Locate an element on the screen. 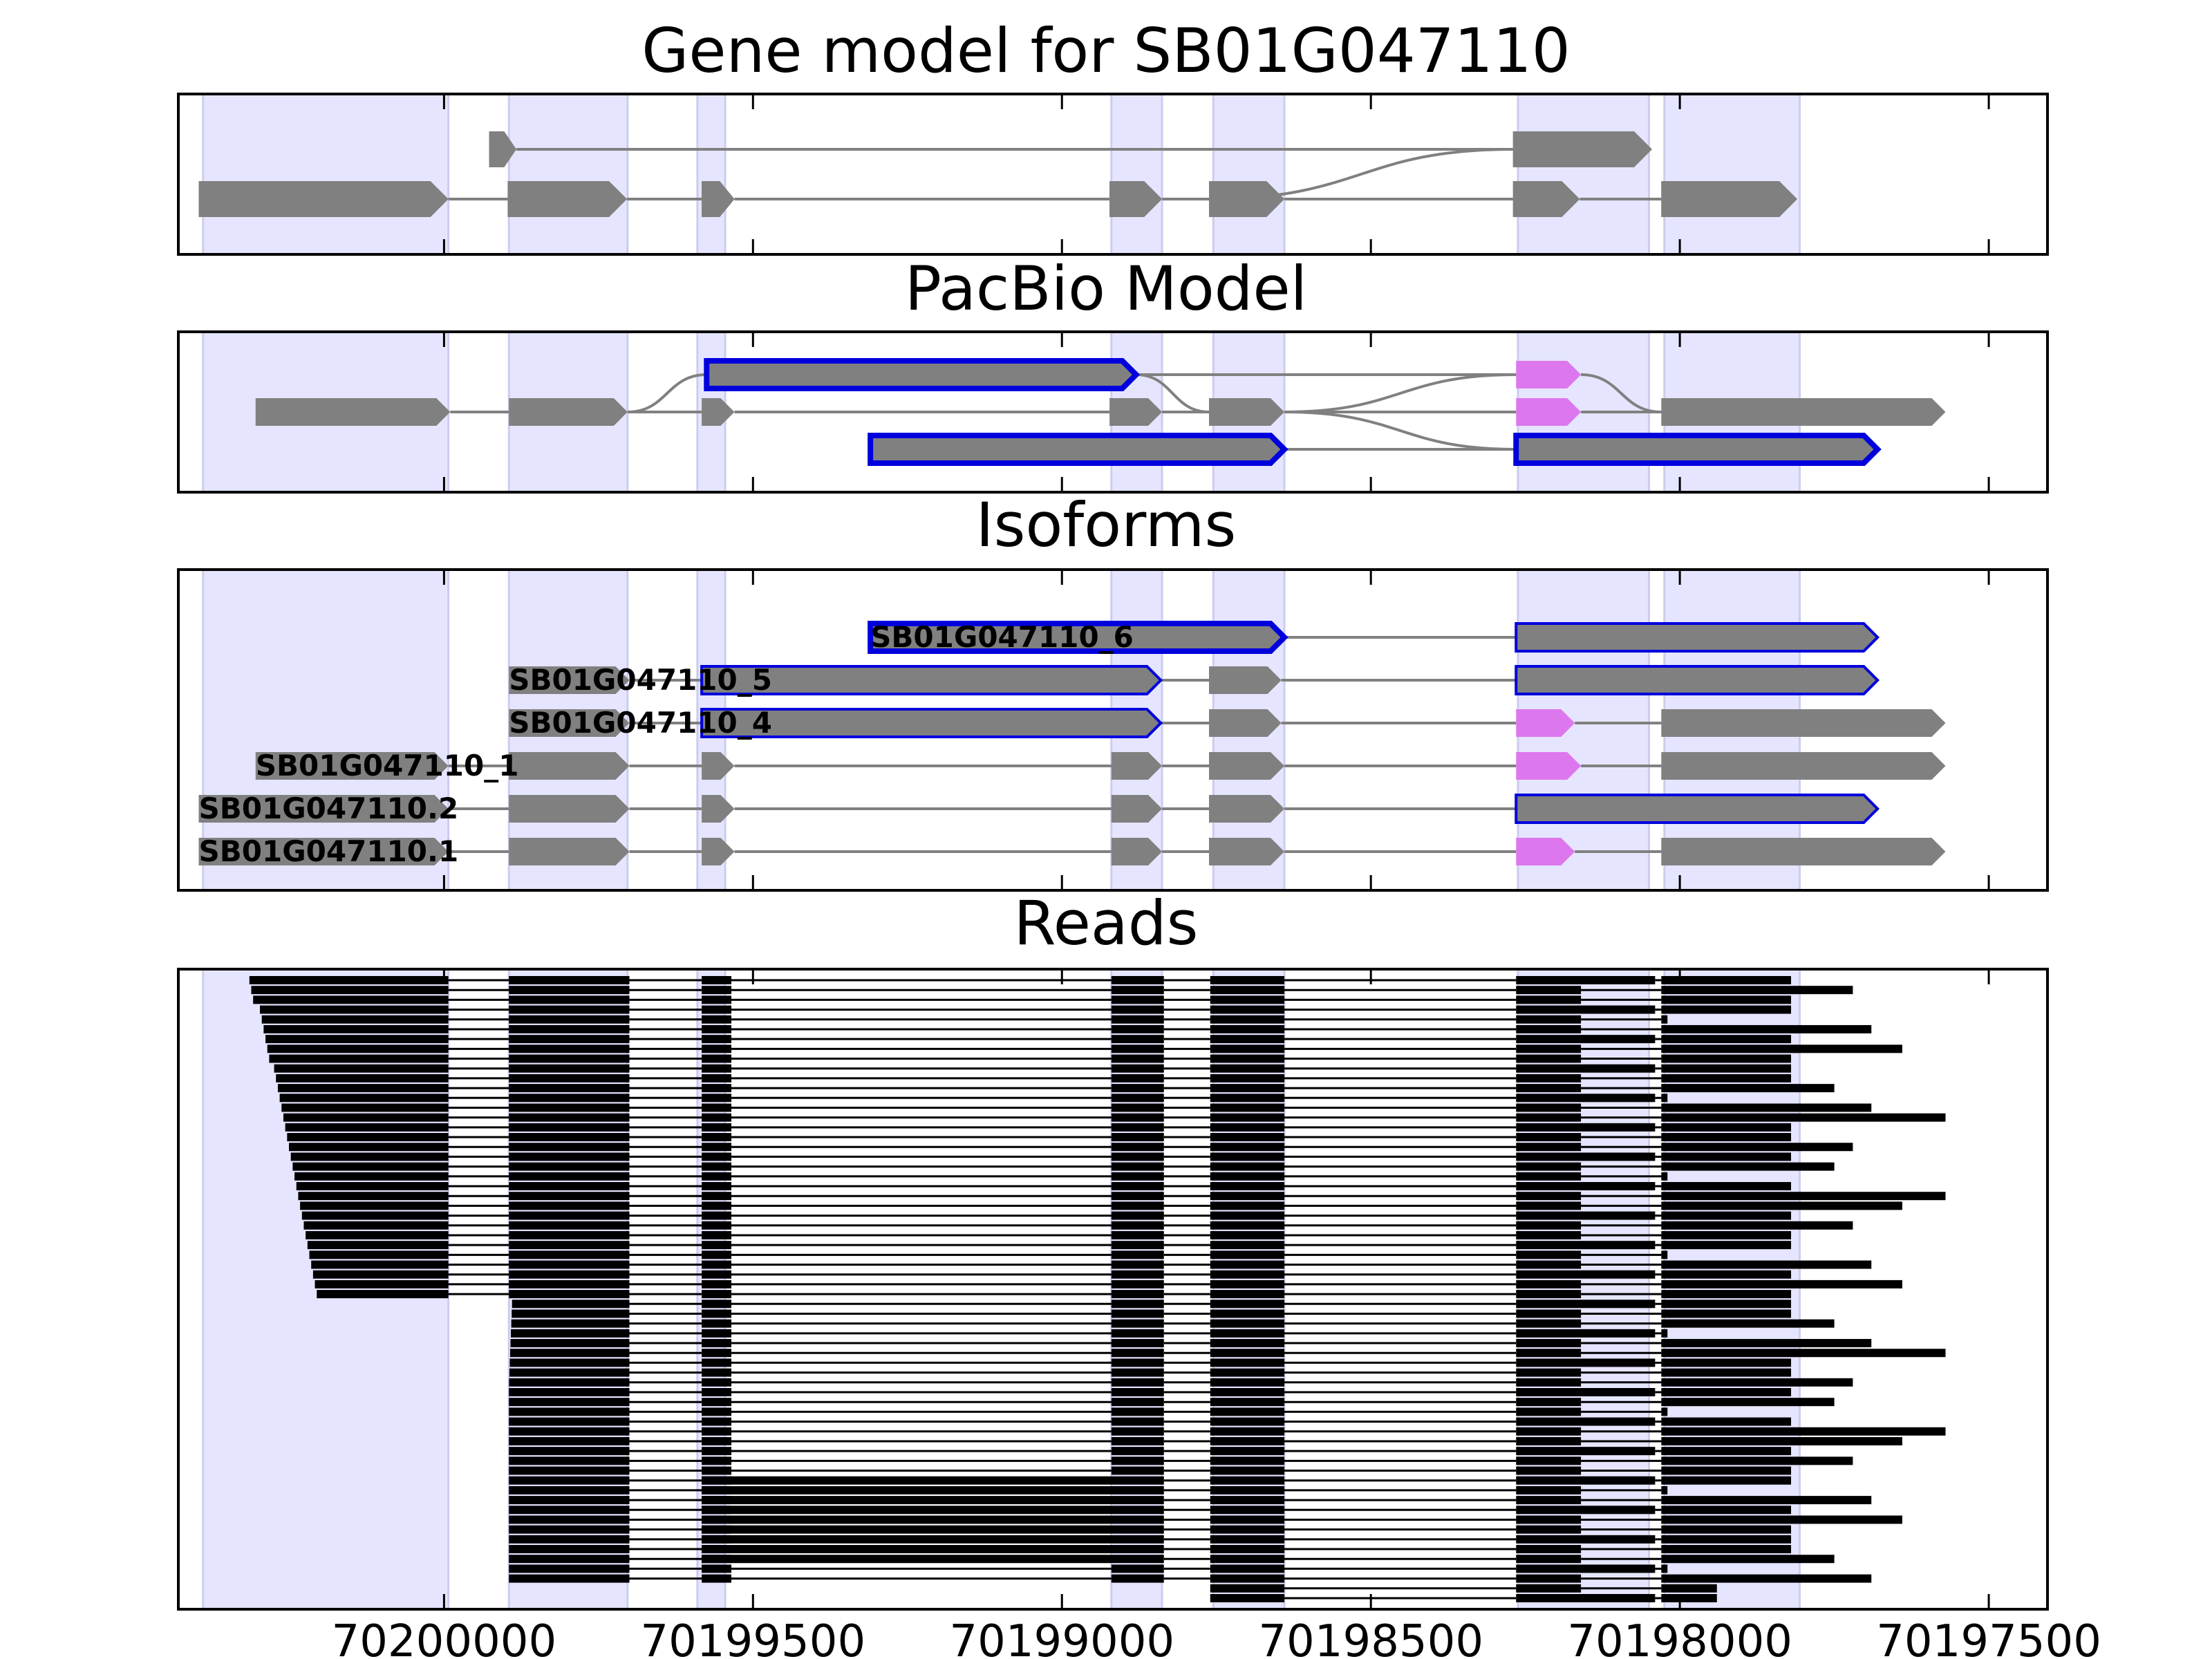 The width and height of the screenshot is (2212, 1659). exon-region-band is located at coordinates (1583, 174).